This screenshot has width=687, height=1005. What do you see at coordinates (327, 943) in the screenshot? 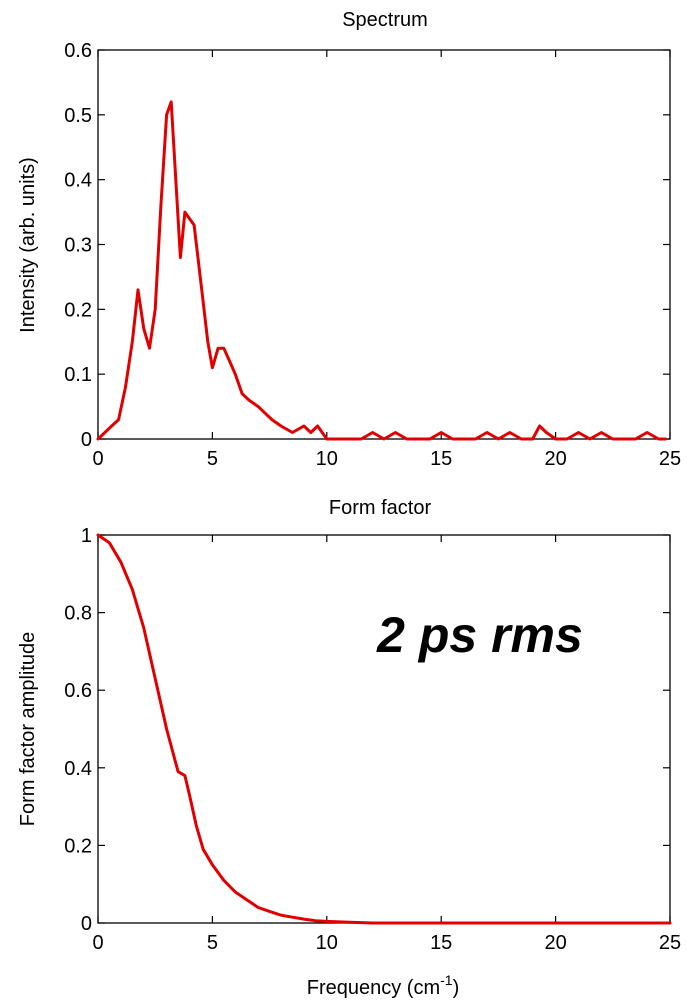
I see `form-factor-x-tick-label: 10` at bounding box center [327, 943].